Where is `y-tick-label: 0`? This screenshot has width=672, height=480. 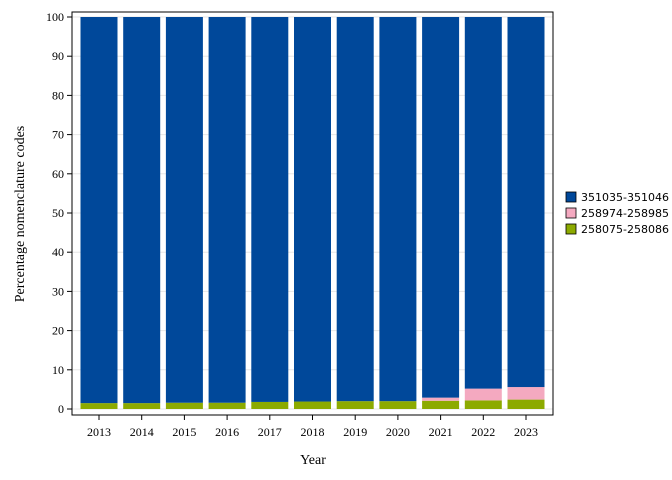 y-tick-label: 0 is located at coordinates (61, 409).